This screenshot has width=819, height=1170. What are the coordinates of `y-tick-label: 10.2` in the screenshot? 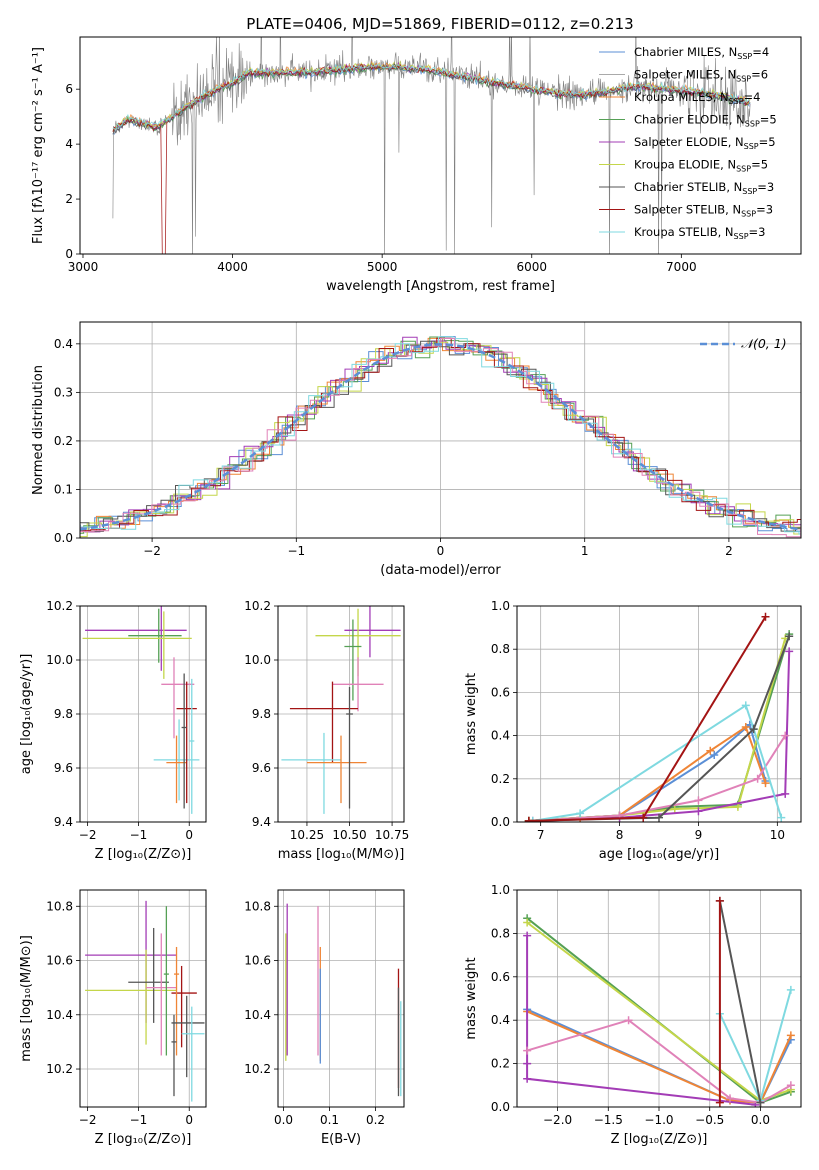 It's located at (59, 1069).